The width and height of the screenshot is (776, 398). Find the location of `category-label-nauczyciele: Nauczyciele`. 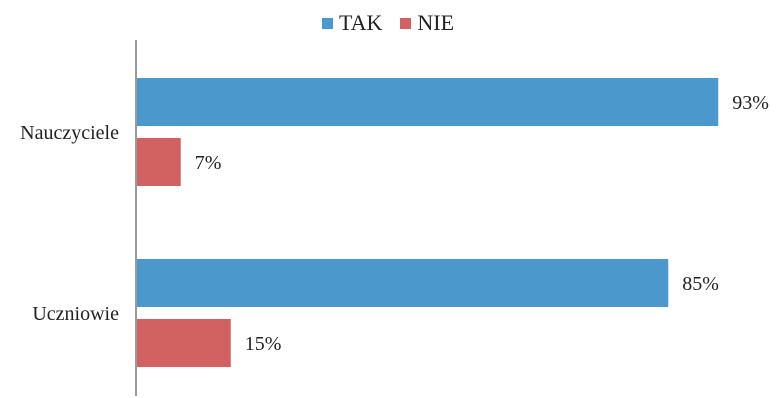

category-label-nauczyciele: Nauczyciele is located at coordinates (69, 133).